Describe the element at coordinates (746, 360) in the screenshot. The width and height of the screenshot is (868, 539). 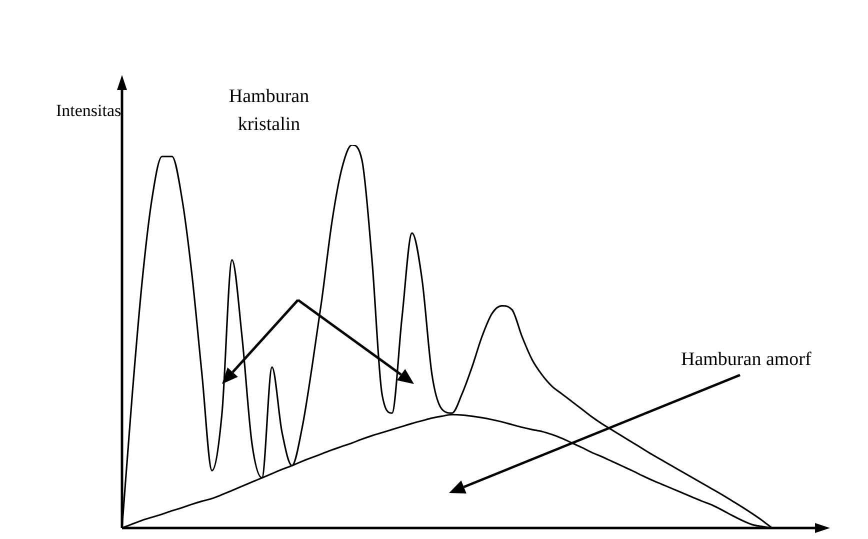
I see `annotation: Hamburan amorf` at that location.